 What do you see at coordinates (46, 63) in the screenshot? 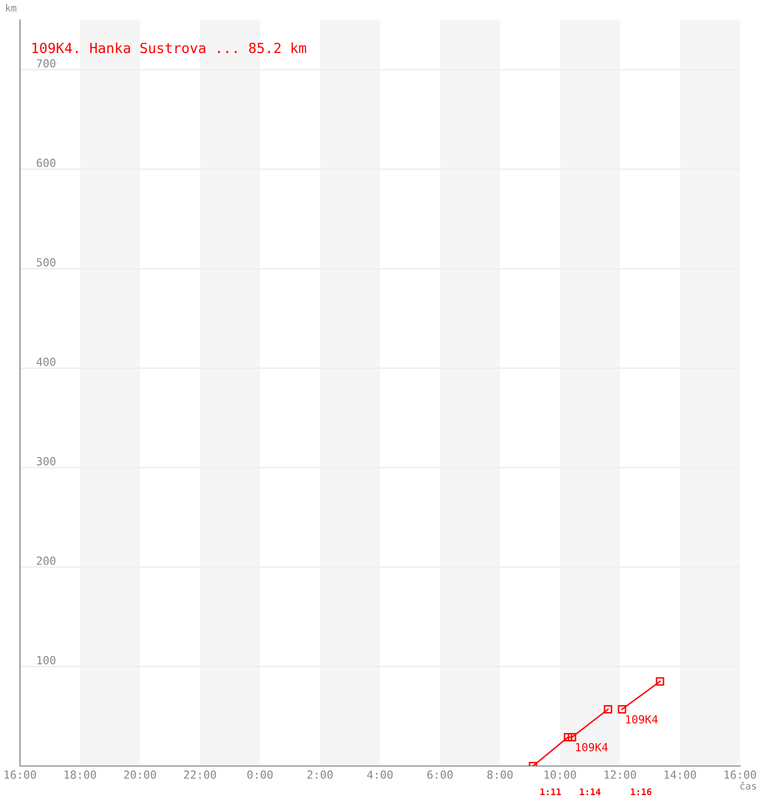
I see `y-tick-label: 700` at bounding box center [46, 63].